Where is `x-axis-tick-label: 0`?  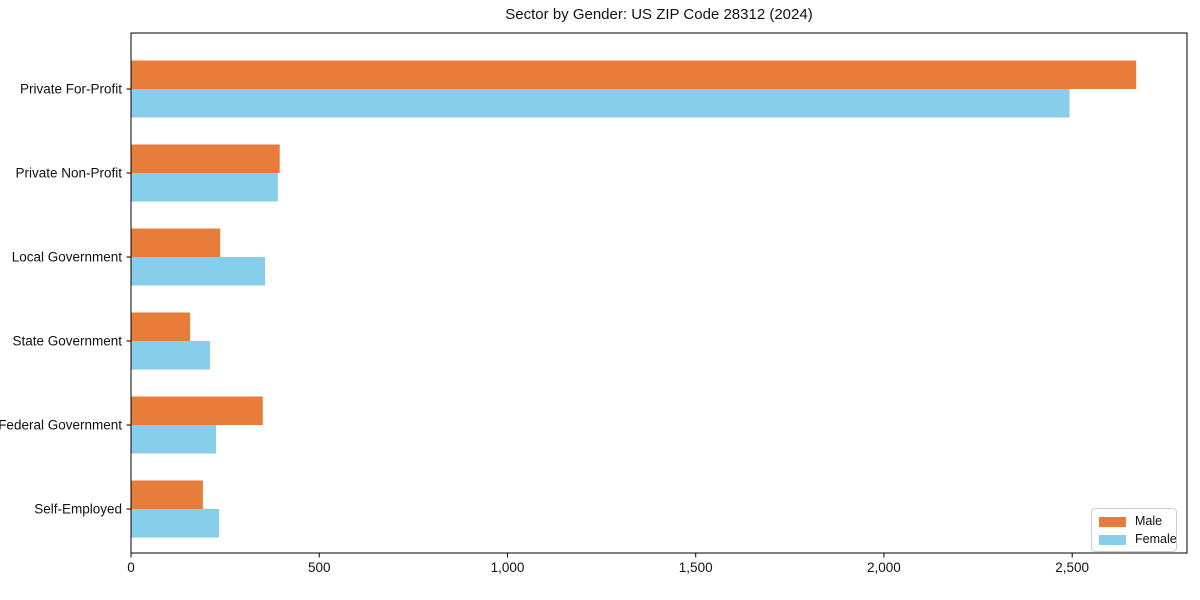
x-axis-tick-label: 0 is located at coordinates (131, 567).